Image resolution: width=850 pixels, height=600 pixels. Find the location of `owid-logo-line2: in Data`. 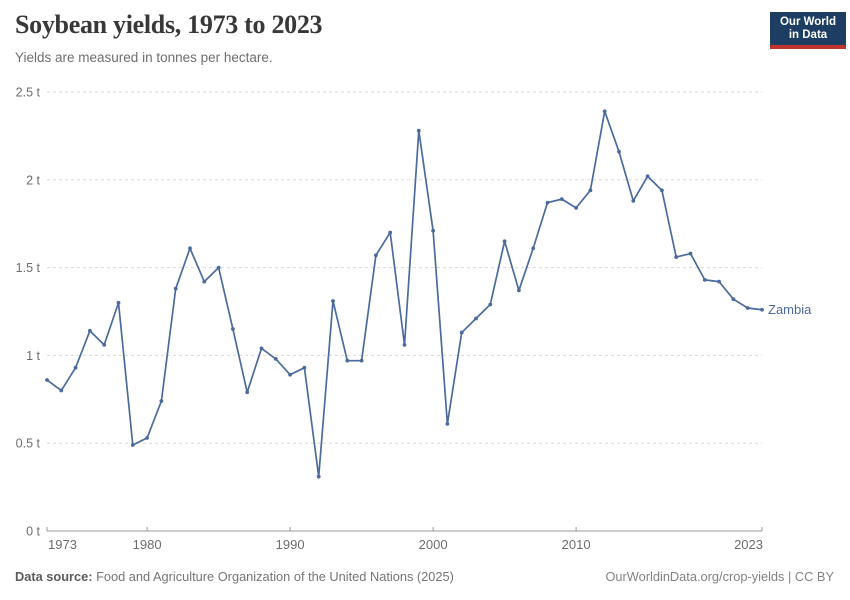

owid-logo-line2: in Data is located at coordinates (808, 34).